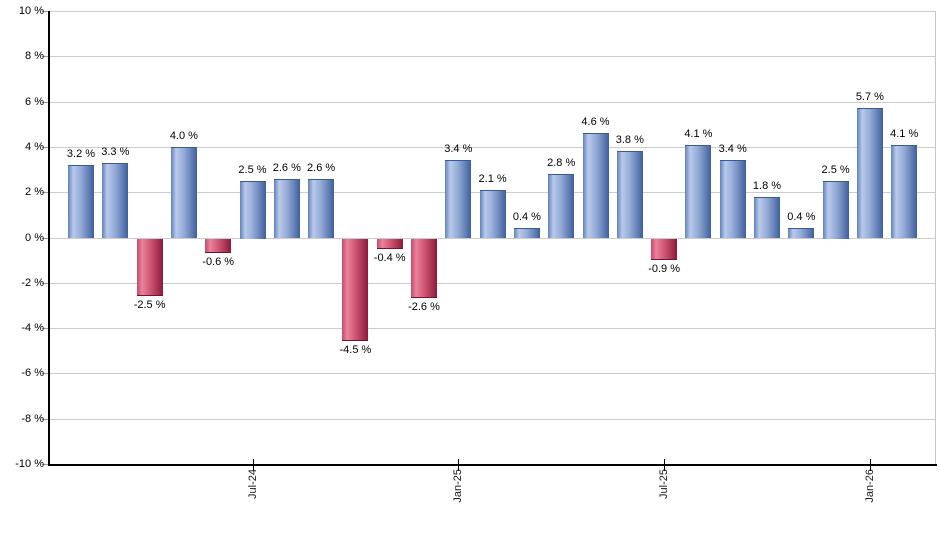  Describe the element at coordinates (32, 373) in the screenshot. I see `y-axis-tick-label: -6 %` at that location.